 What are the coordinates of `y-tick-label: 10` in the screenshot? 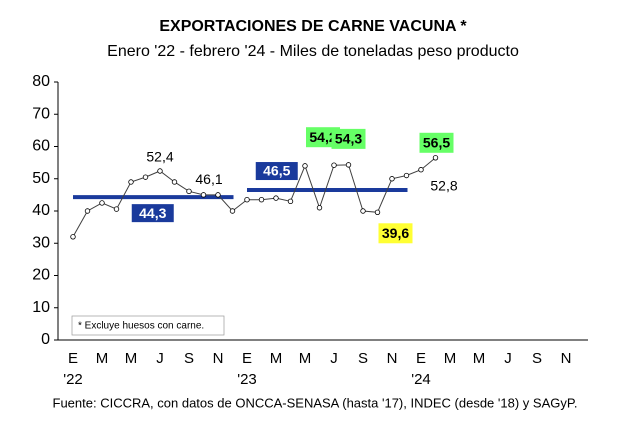 It's located at (41, 307).